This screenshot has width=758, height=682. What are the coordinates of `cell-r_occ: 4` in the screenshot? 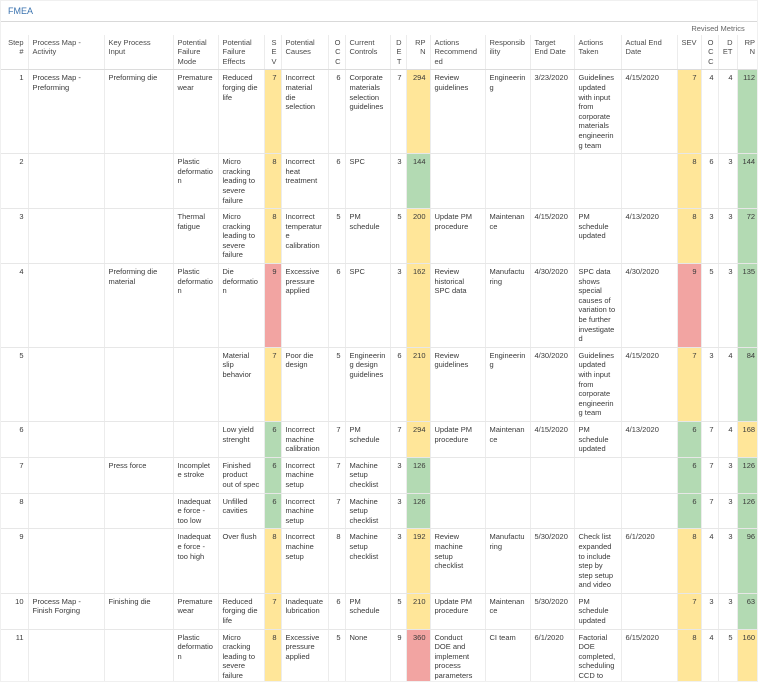 It's located at (709, 561).